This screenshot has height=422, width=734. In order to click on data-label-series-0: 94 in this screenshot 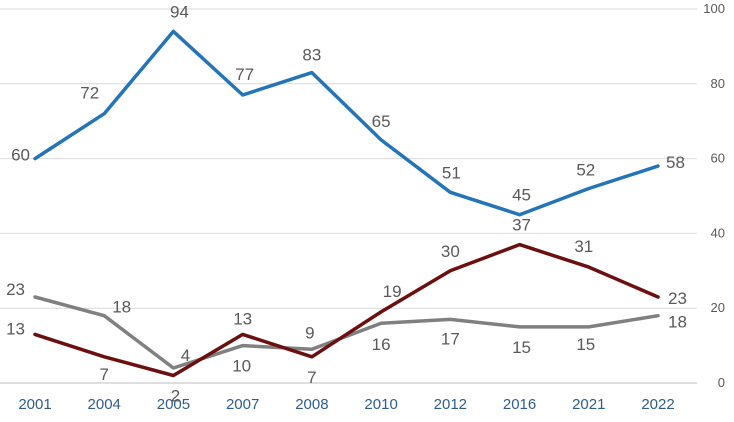, I will do `click(179, 11)`.